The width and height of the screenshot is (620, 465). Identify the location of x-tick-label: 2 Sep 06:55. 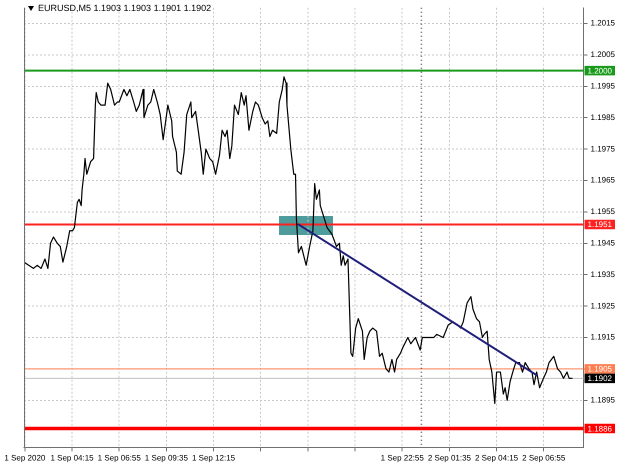
(544, 457).